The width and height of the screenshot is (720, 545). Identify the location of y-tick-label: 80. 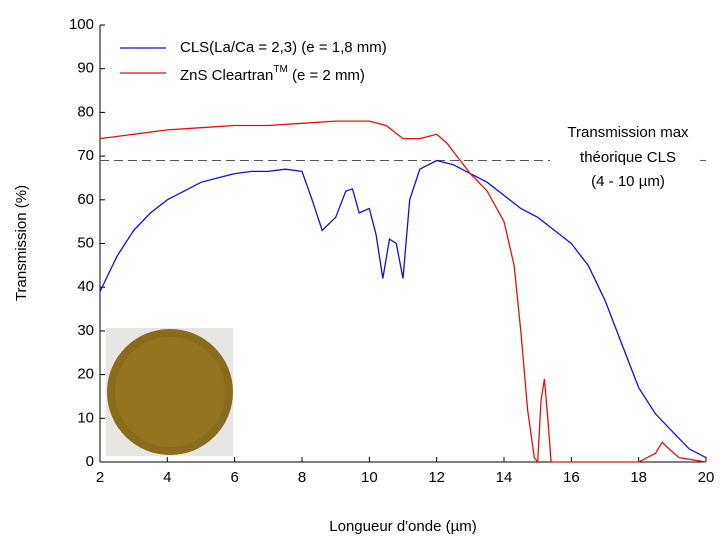
(85, 111).